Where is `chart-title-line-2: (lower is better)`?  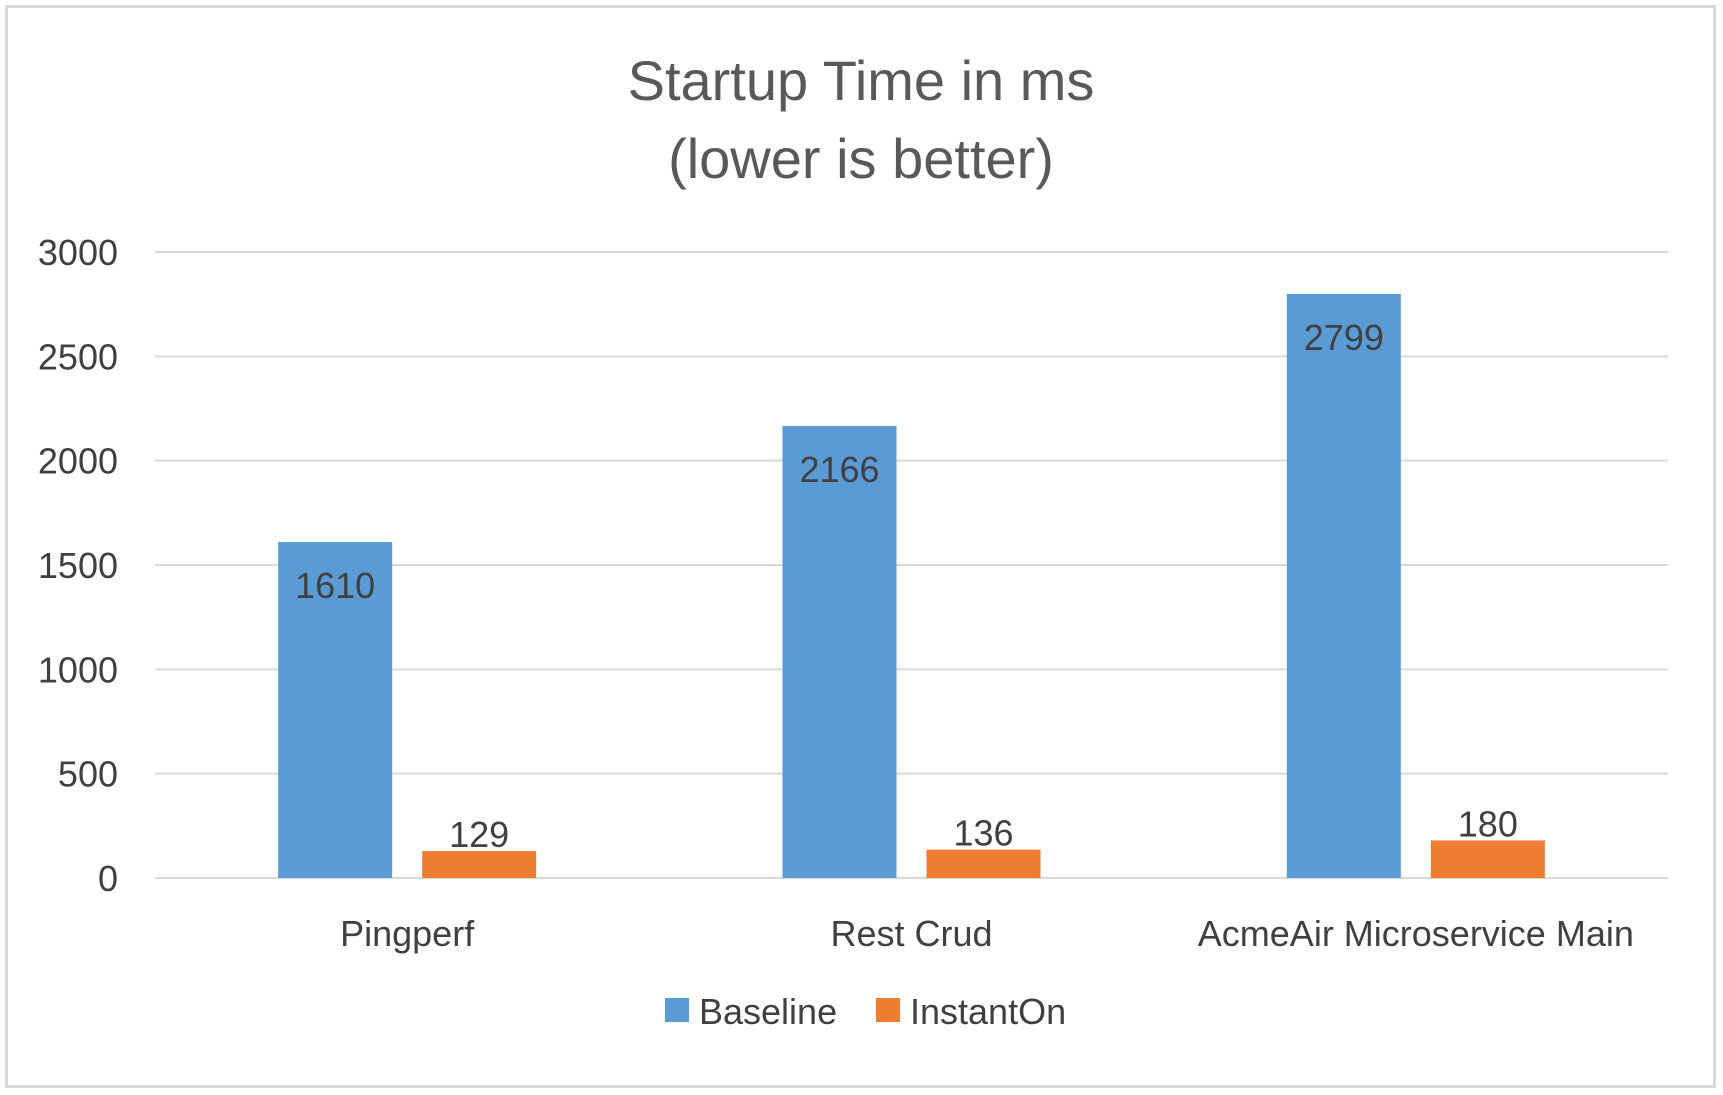
chart-title-line-2: (lower is better) is located at coordinates (861, 158).